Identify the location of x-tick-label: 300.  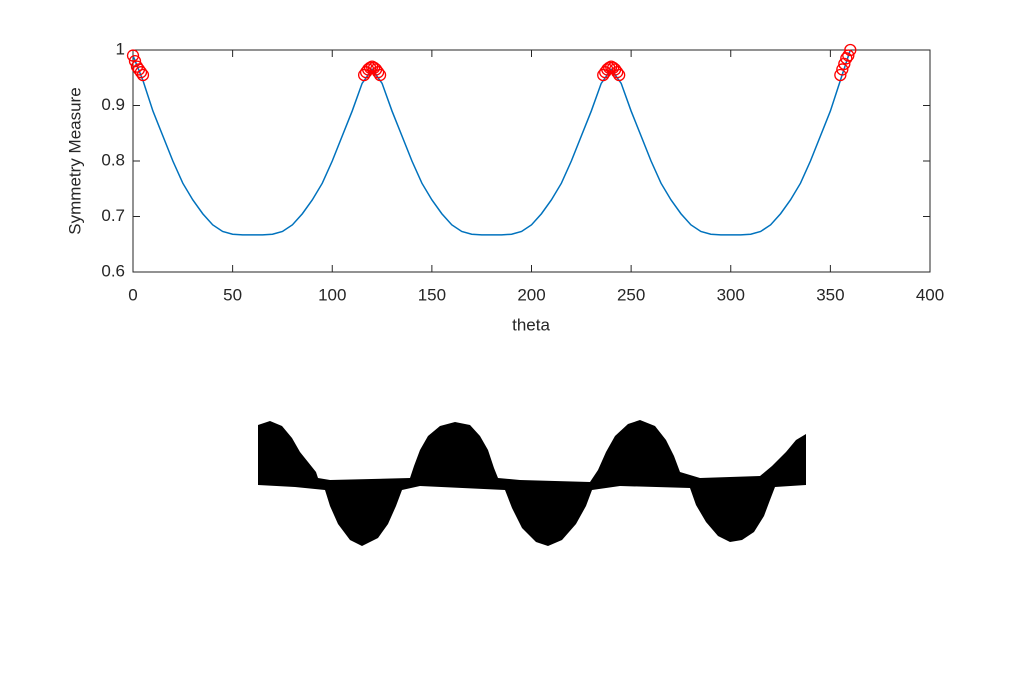
(731, 294).